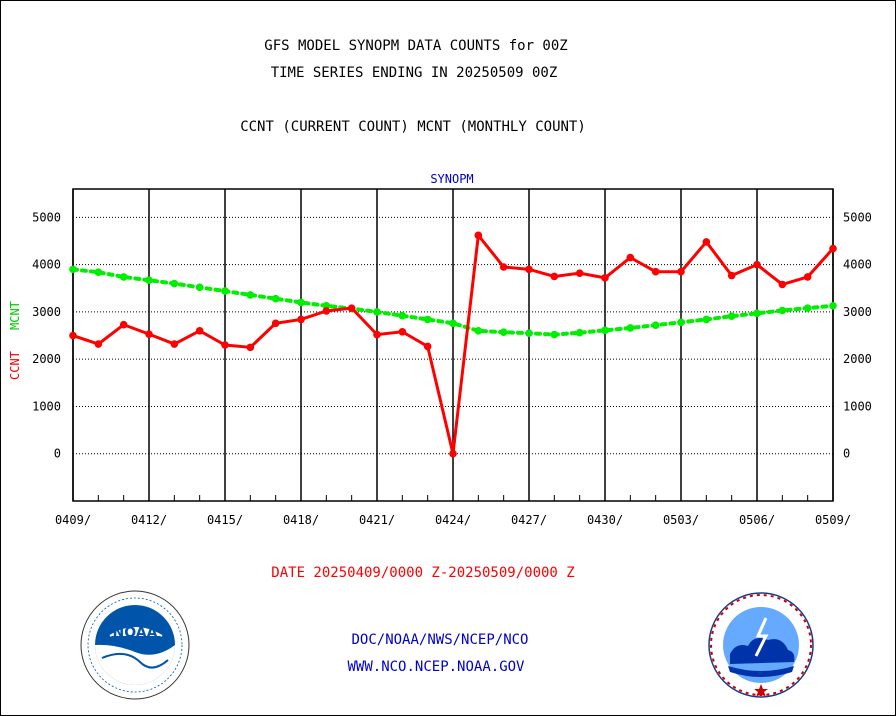 This screenshot has height=716, width=896. What do you see at coordinates (225, 520) in the screenshot?
I see `x-tick-label: 0415/` at bounding box center [225, 520].